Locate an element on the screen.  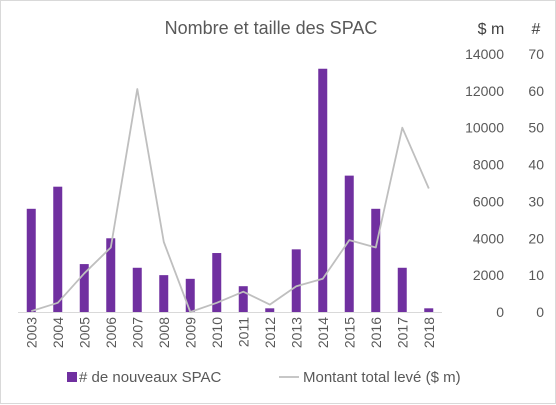
legend-line-label: Montant total levé ($ m) is located at coordinates (382, 377).